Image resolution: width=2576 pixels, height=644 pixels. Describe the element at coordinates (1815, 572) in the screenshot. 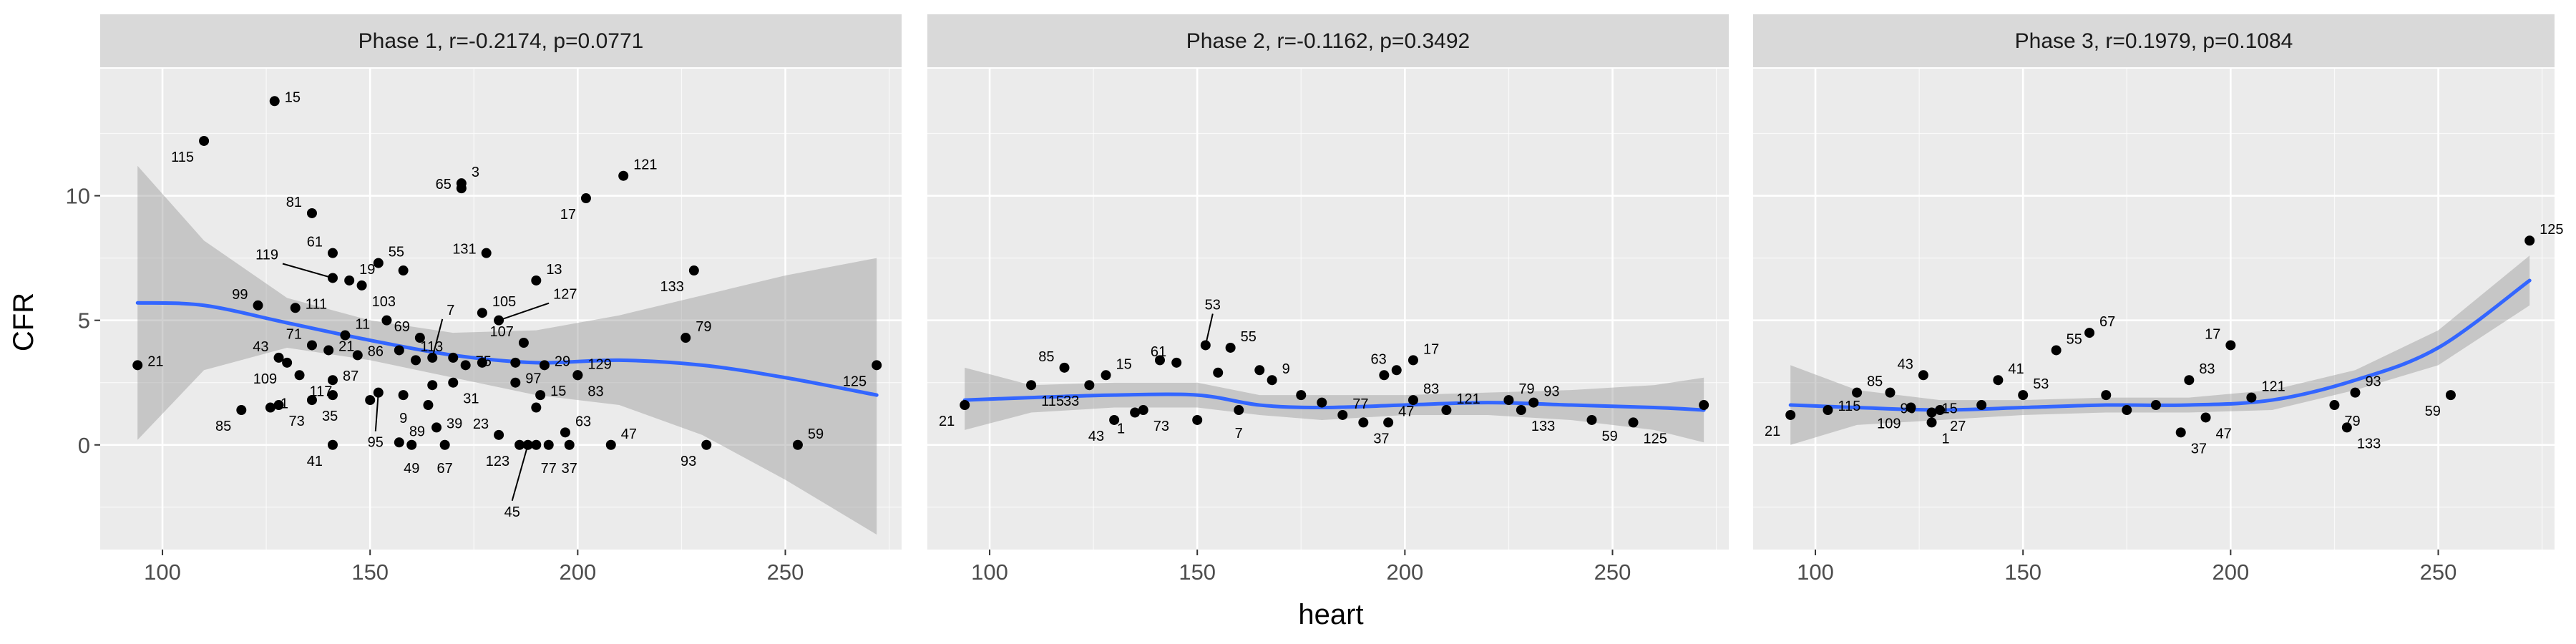

I see `x-tick-label: 100` at that location.